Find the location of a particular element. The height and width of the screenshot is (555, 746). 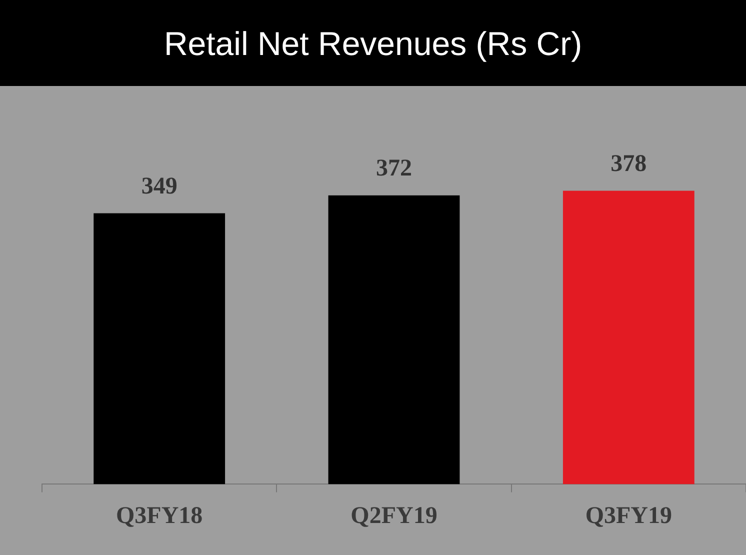

data-label: 349 is located at coordinates (159, 186).